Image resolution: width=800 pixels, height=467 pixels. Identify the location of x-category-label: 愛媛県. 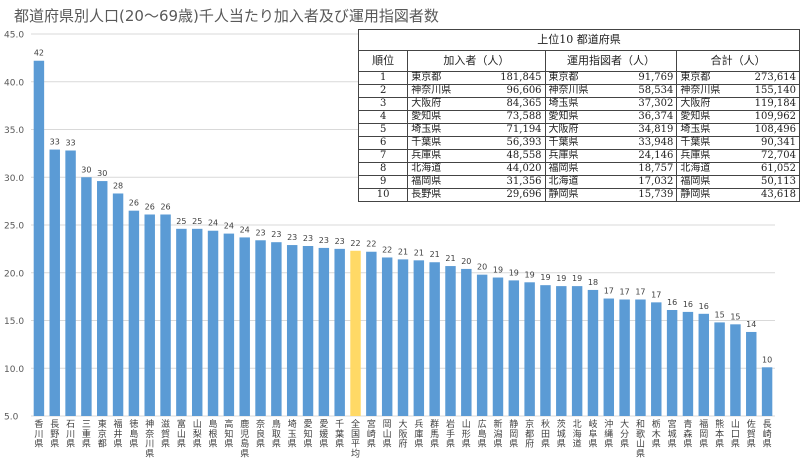
(323, 434).